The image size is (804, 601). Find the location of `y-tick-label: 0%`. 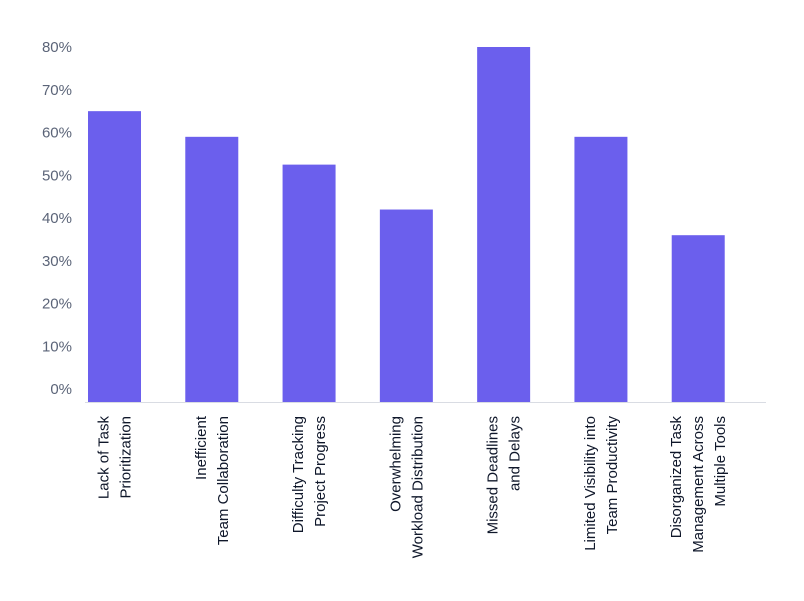

y-tick-label: 0% is located at coordinates (61, 389).